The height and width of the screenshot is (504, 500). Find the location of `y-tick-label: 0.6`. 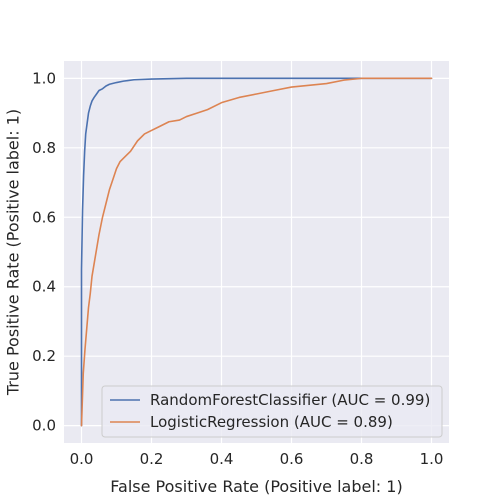

y-tick-label: 0.6 is located at coordinates (44, 217).